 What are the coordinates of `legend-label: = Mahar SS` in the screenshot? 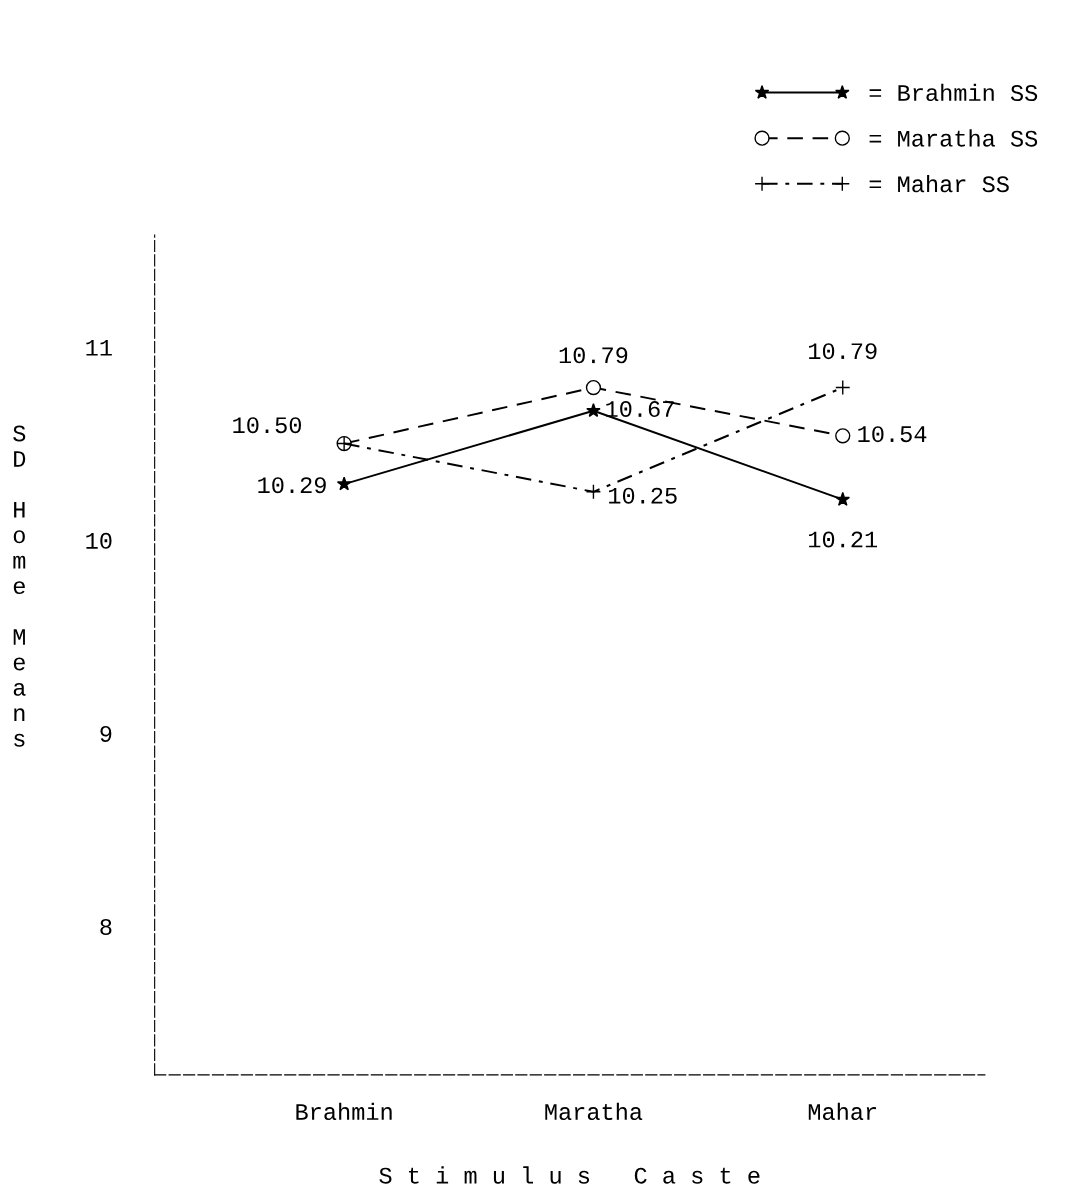 It's located at (939, 183).